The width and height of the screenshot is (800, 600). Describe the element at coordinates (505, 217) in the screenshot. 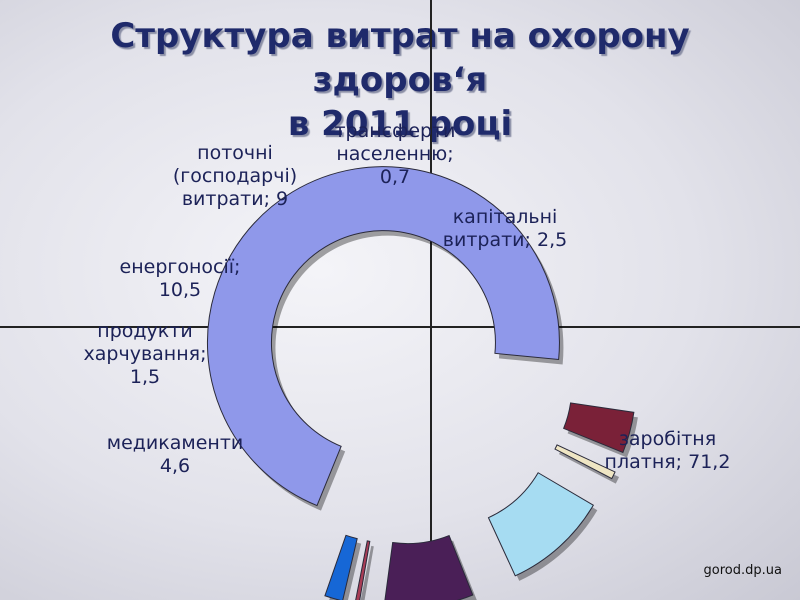

I see `slice-label-capital-line-1: капітальні` at that location.